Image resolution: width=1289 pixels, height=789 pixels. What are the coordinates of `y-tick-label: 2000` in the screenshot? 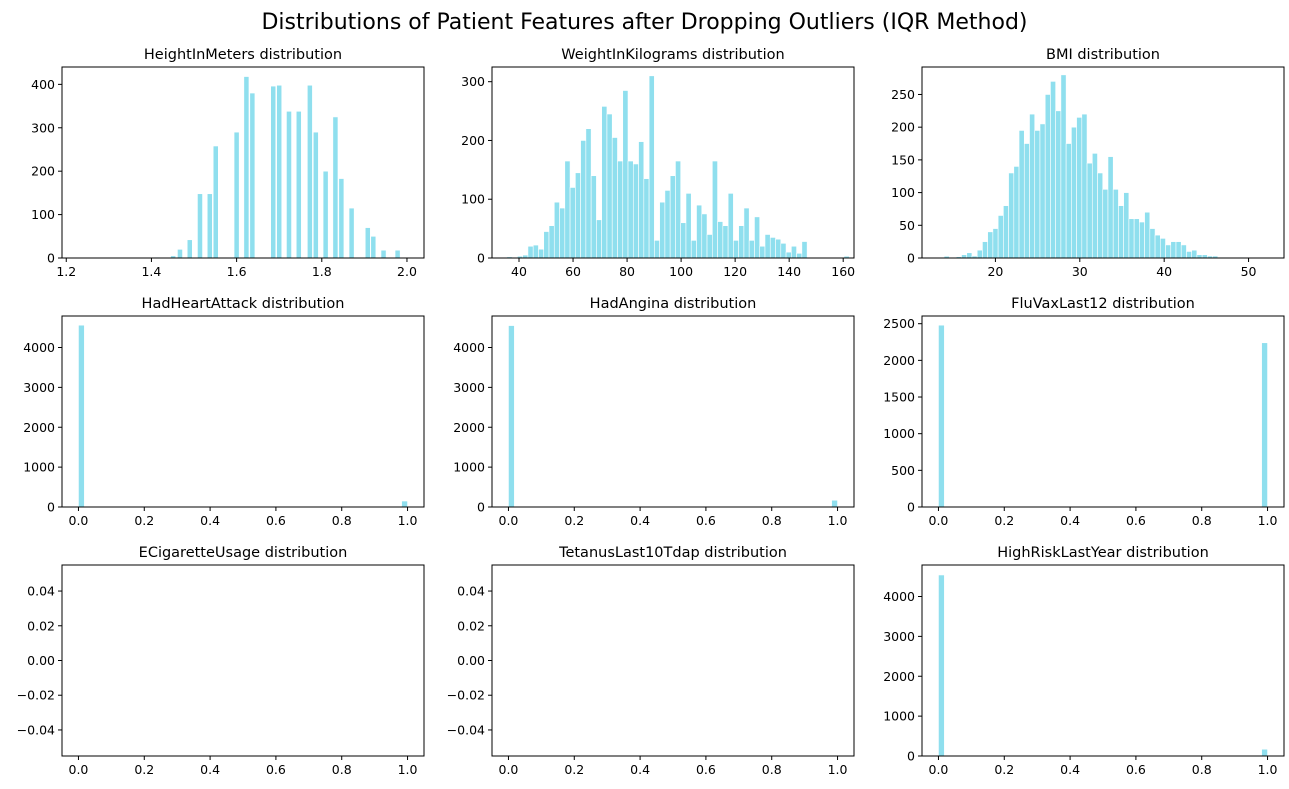 It's located at (469, 427).